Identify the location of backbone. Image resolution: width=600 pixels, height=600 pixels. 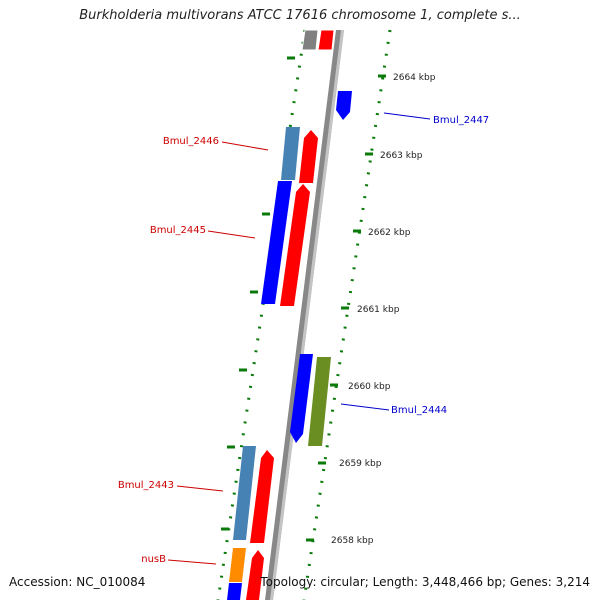
(304, 315).